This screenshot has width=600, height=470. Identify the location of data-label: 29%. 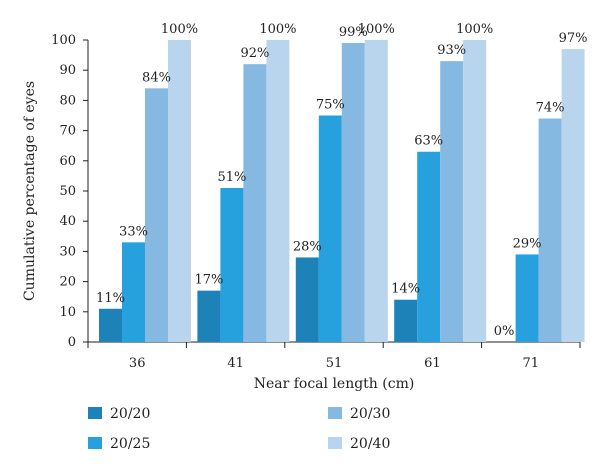
(527, 243).